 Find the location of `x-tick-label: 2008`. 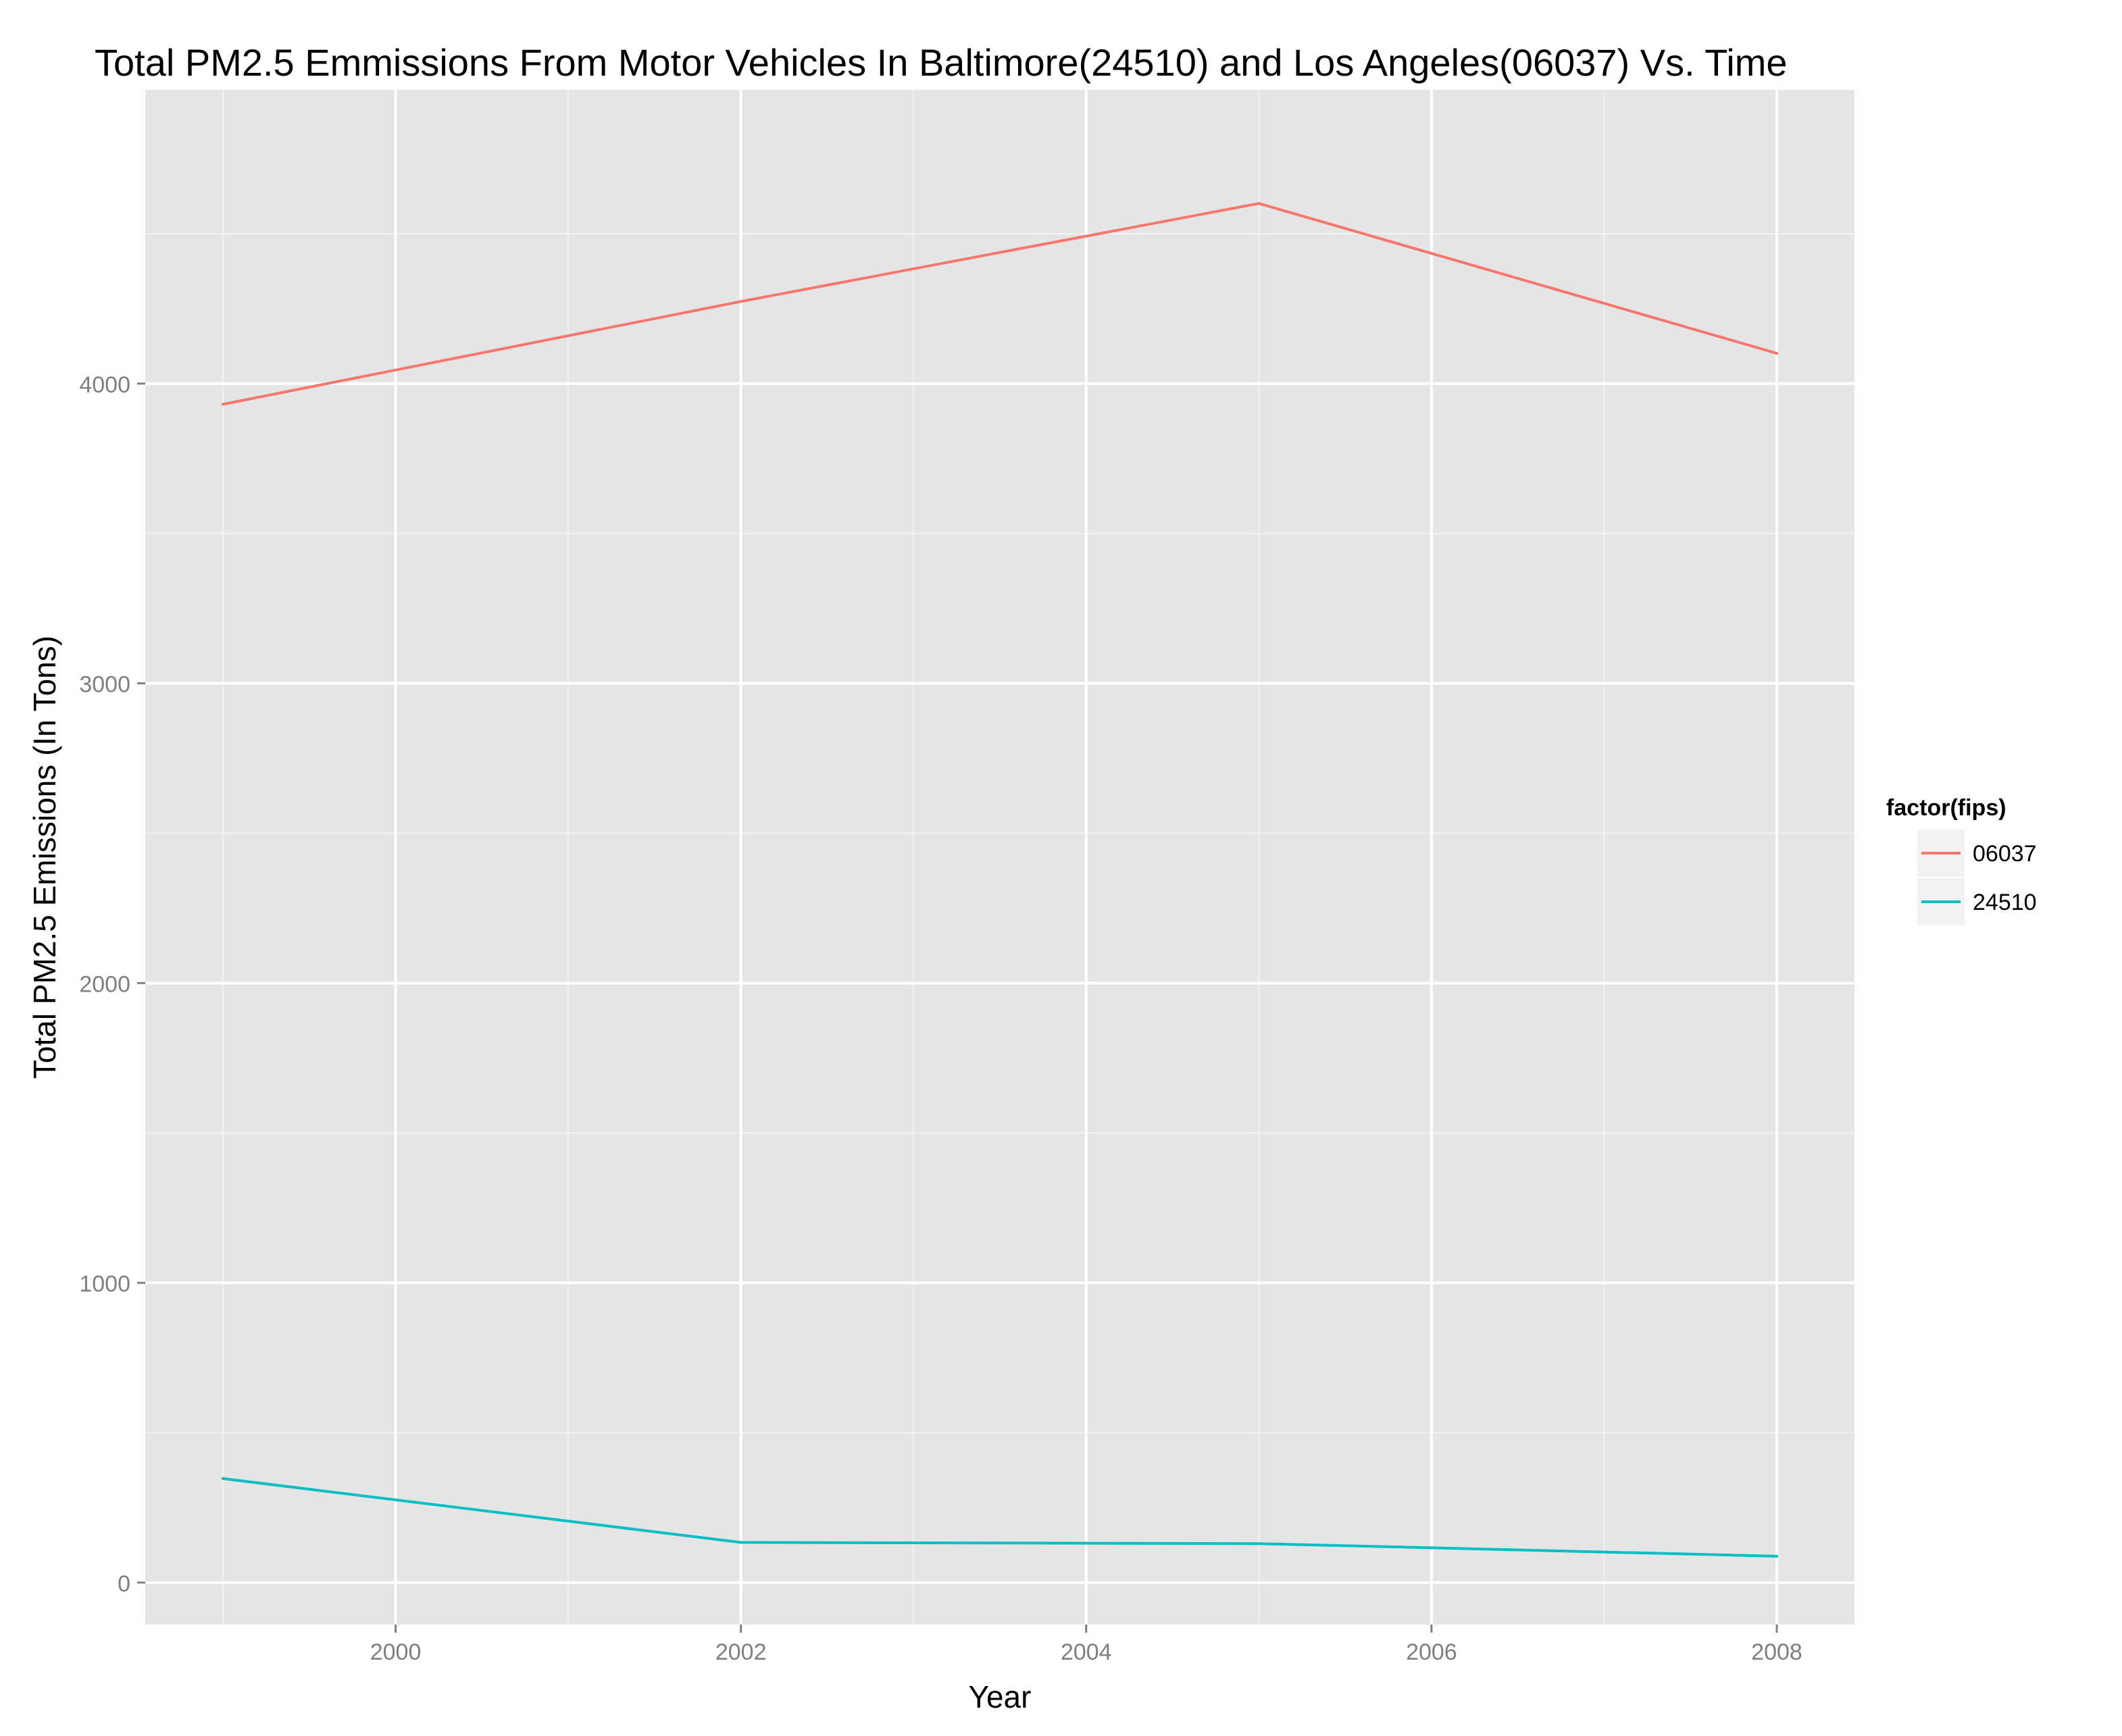

x-tick-label: 2008 is located at coordinates (1776, 1652).